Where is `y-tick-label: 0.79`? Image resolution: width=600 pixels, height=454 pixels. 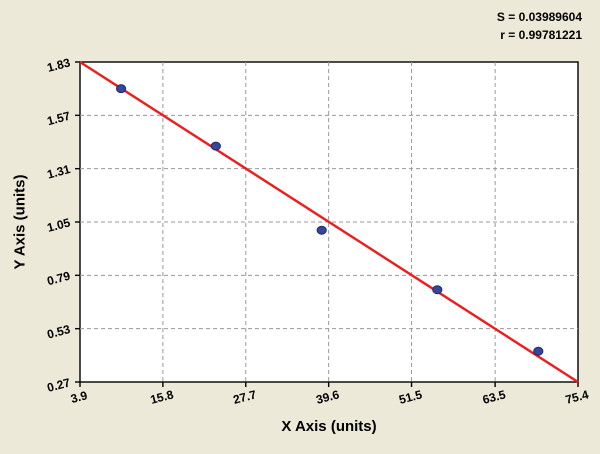
y-tick-label: 0.79 is located at coordinates (59, 279).